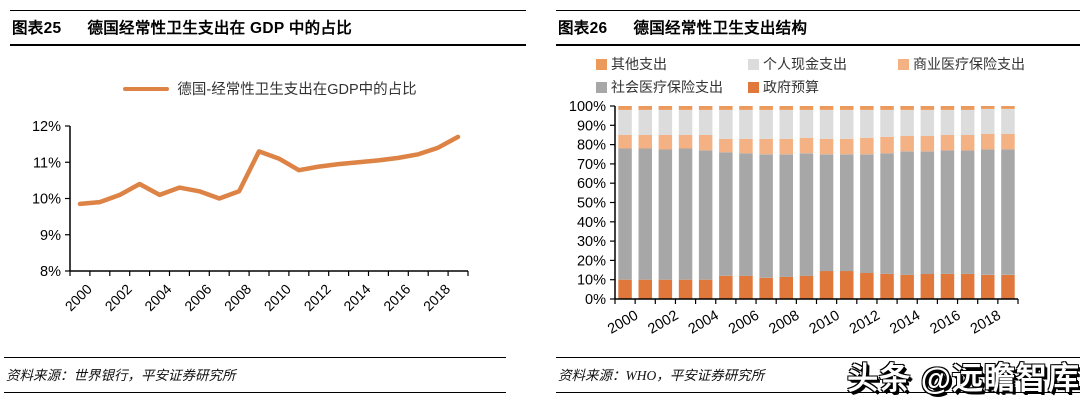  What do you see at coordinates (805, 64) in the screenshot?
I see `legend-label: 个人现金支出` at bounding box center [805, 64].